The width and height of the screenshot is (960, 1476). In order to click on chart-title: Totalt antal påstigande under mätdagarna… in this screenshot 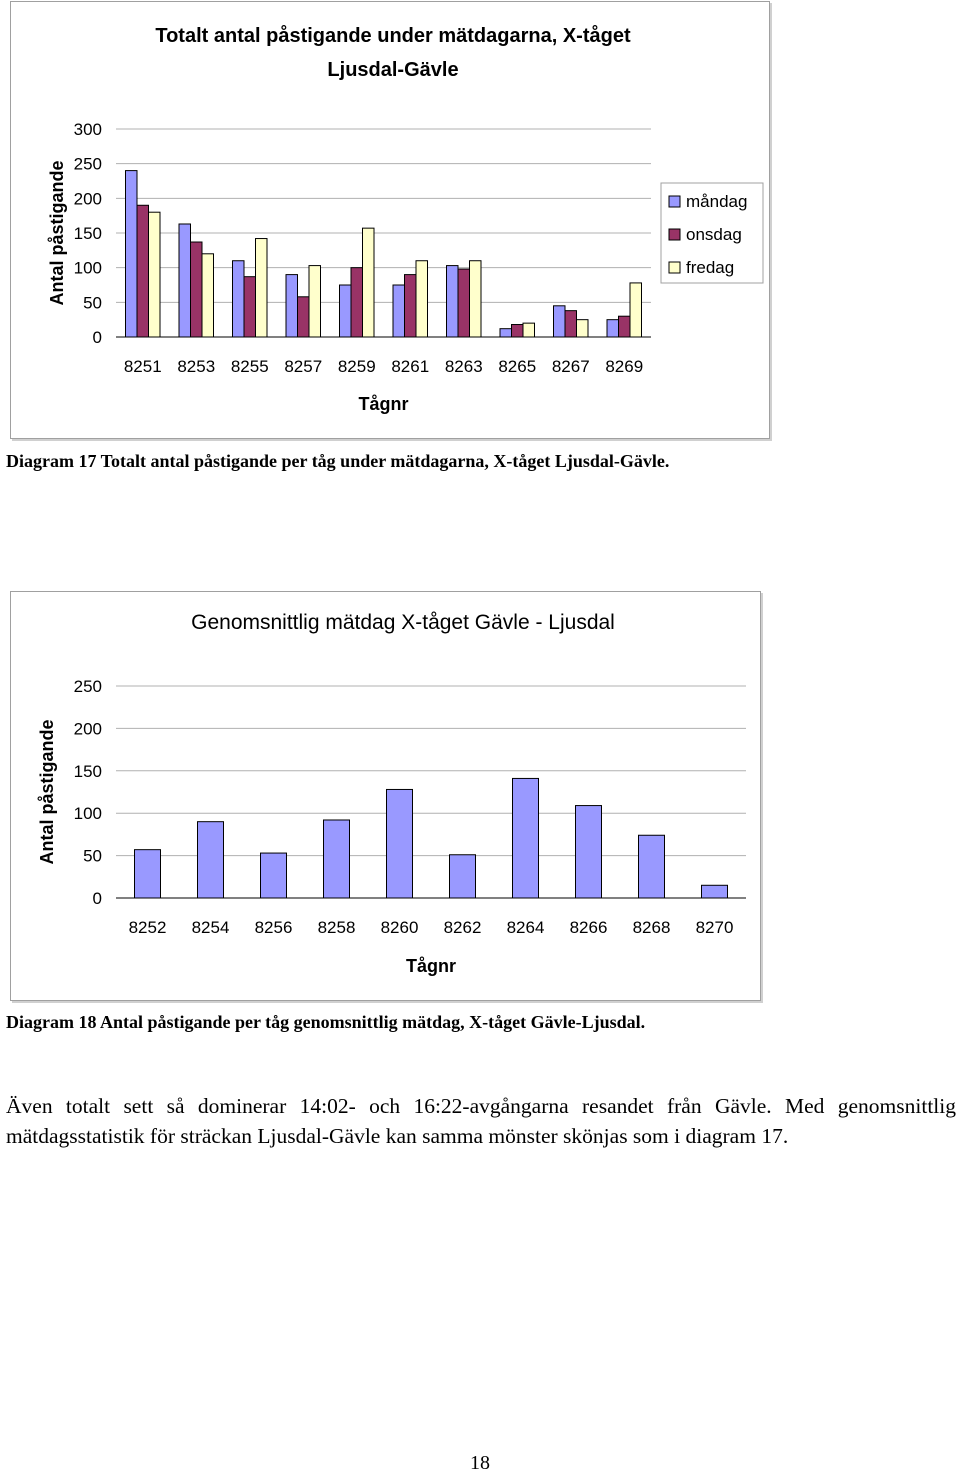, I will do `click(393, 35)`.